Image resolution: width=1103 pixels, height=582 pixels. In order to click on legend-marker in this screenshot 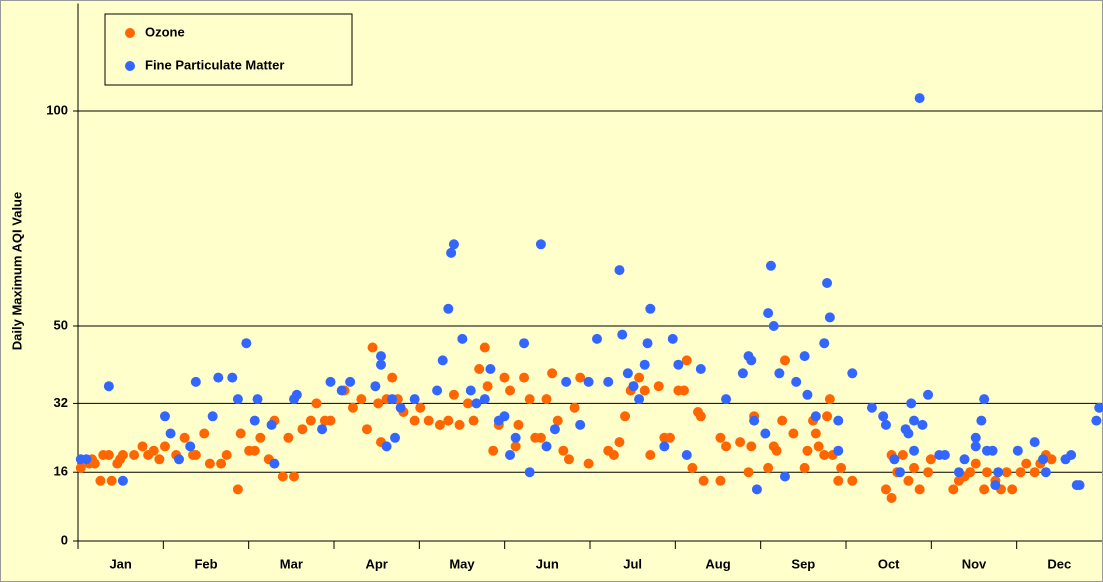, I will do `click(130, 33)`.